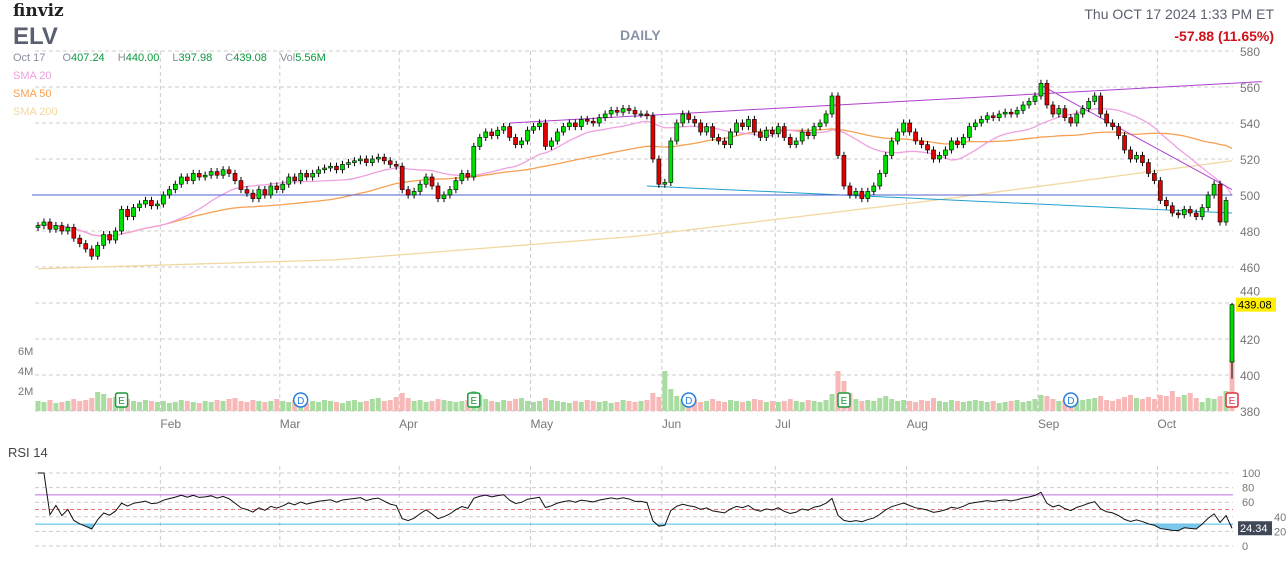  Describe the element at coordinates (32, 94) in the screenshot. I see `legend-sma50: SMA 50` at that location.